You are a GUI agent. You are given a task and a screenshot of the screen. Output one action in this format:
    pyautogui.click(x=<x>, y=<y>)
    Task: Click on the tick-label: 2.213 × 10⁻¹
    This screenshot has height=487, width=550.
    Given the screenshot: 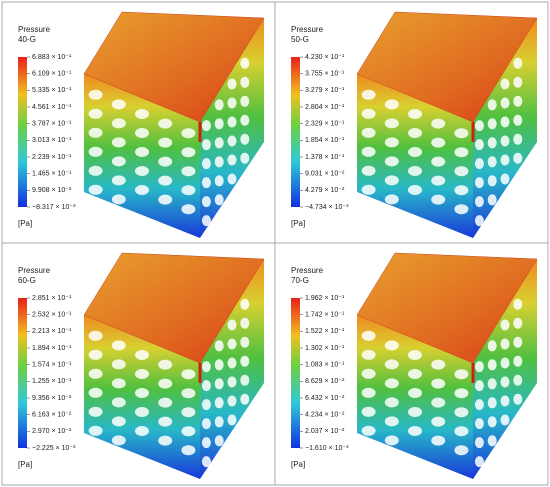 What is the action you would take?
    pyautogui.click(x=52, y=331)
    